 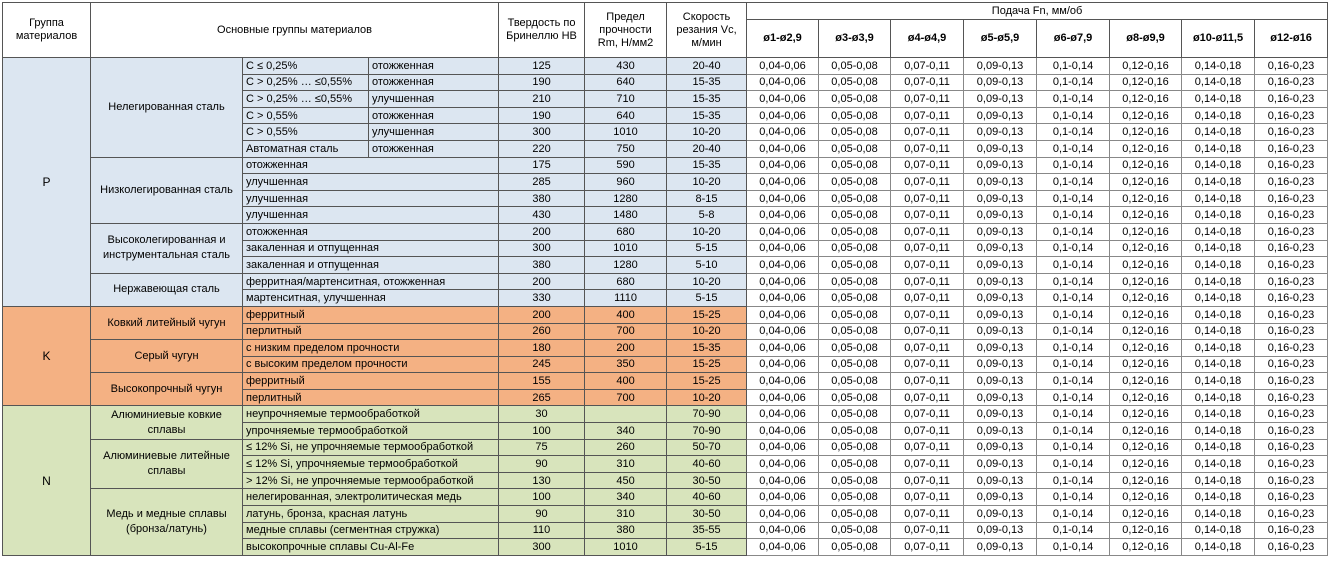 I want to click on strength: 680, so click(x=626, y=231).